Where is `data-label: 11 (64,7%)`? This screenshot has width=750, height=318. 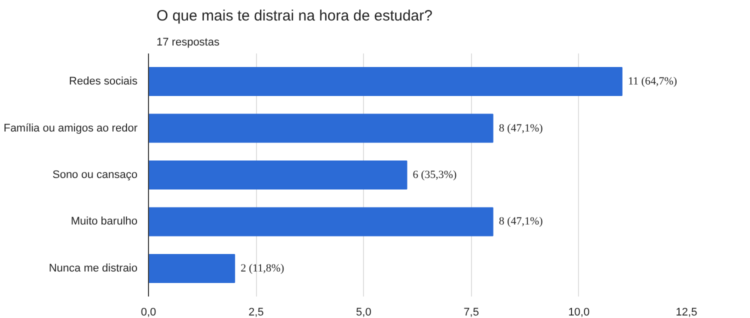
data-label: 11 (64,7%) is located at coordinates (653, 82).